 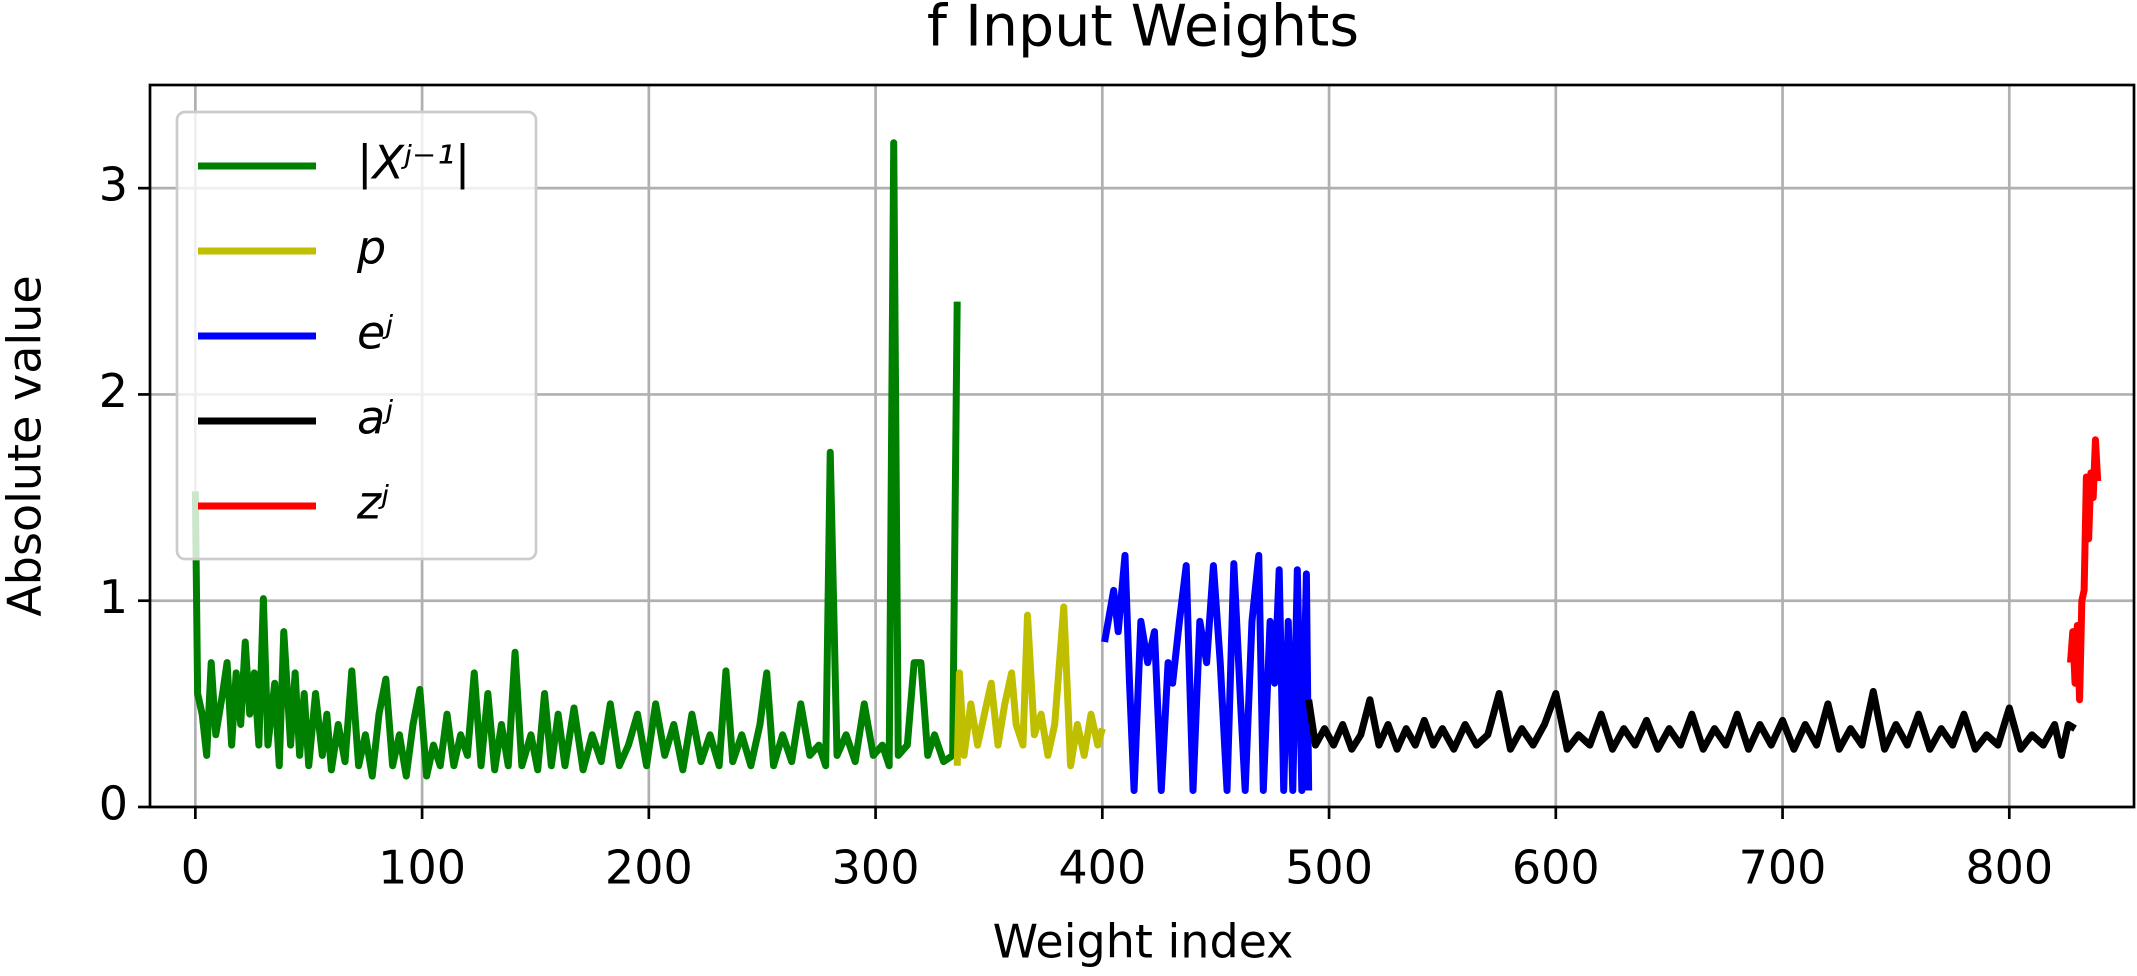 What do you see at coordinates (375, 418) in the screenshot?
I see `legend-label: aʲ` at bounding box center [375, 418].